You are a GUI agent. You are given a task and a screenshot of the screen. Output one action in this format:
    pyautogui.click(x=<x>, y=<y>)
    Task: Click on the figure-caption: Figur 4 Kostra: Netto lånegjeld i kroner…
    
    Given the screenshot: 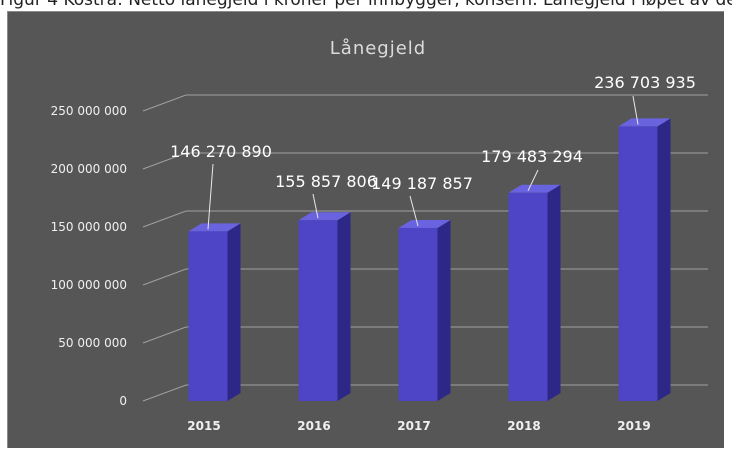 What is the action you would take?
    pyautogui.click(x=366, y=5)
    